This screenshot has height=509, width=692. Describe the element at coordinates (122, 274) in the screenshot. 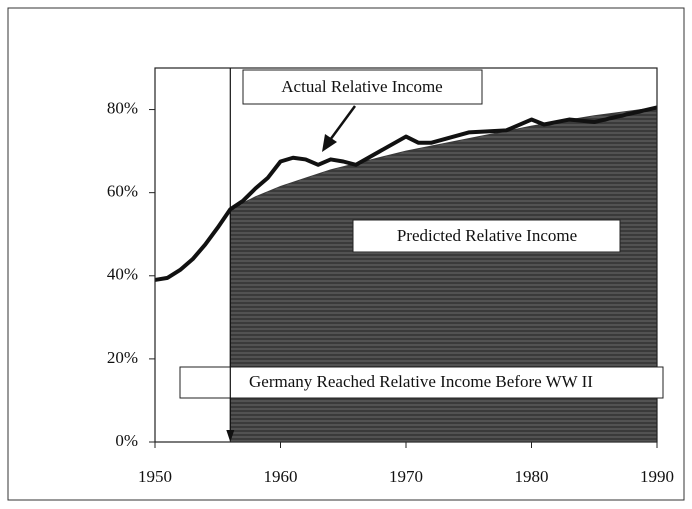

I see `y-tick-label: 40%` at that location.